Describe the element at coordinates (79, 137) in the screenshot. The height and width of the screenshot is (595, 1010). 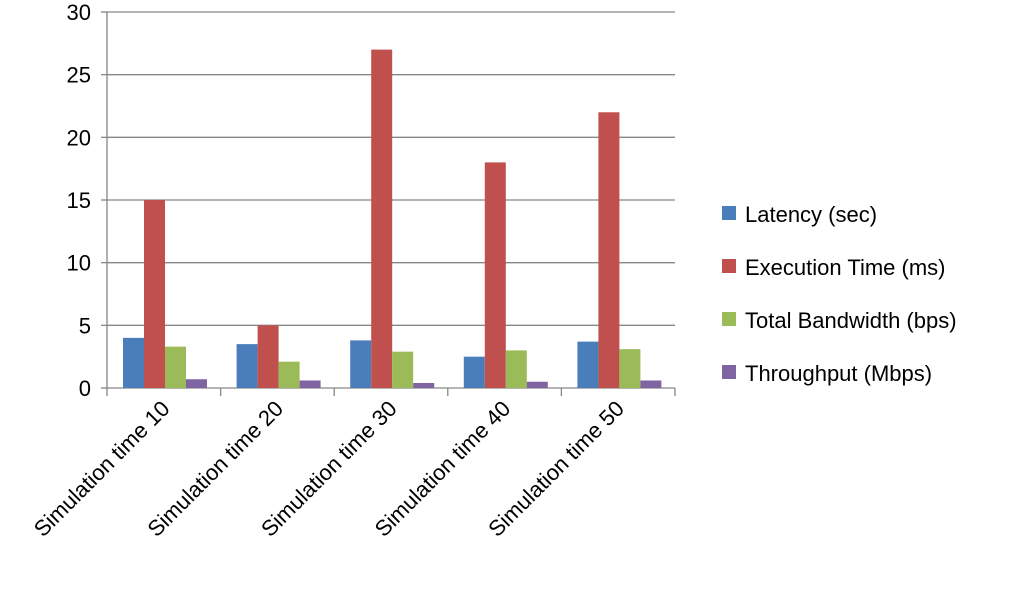
I see `y-tick-label: 20` at that location.